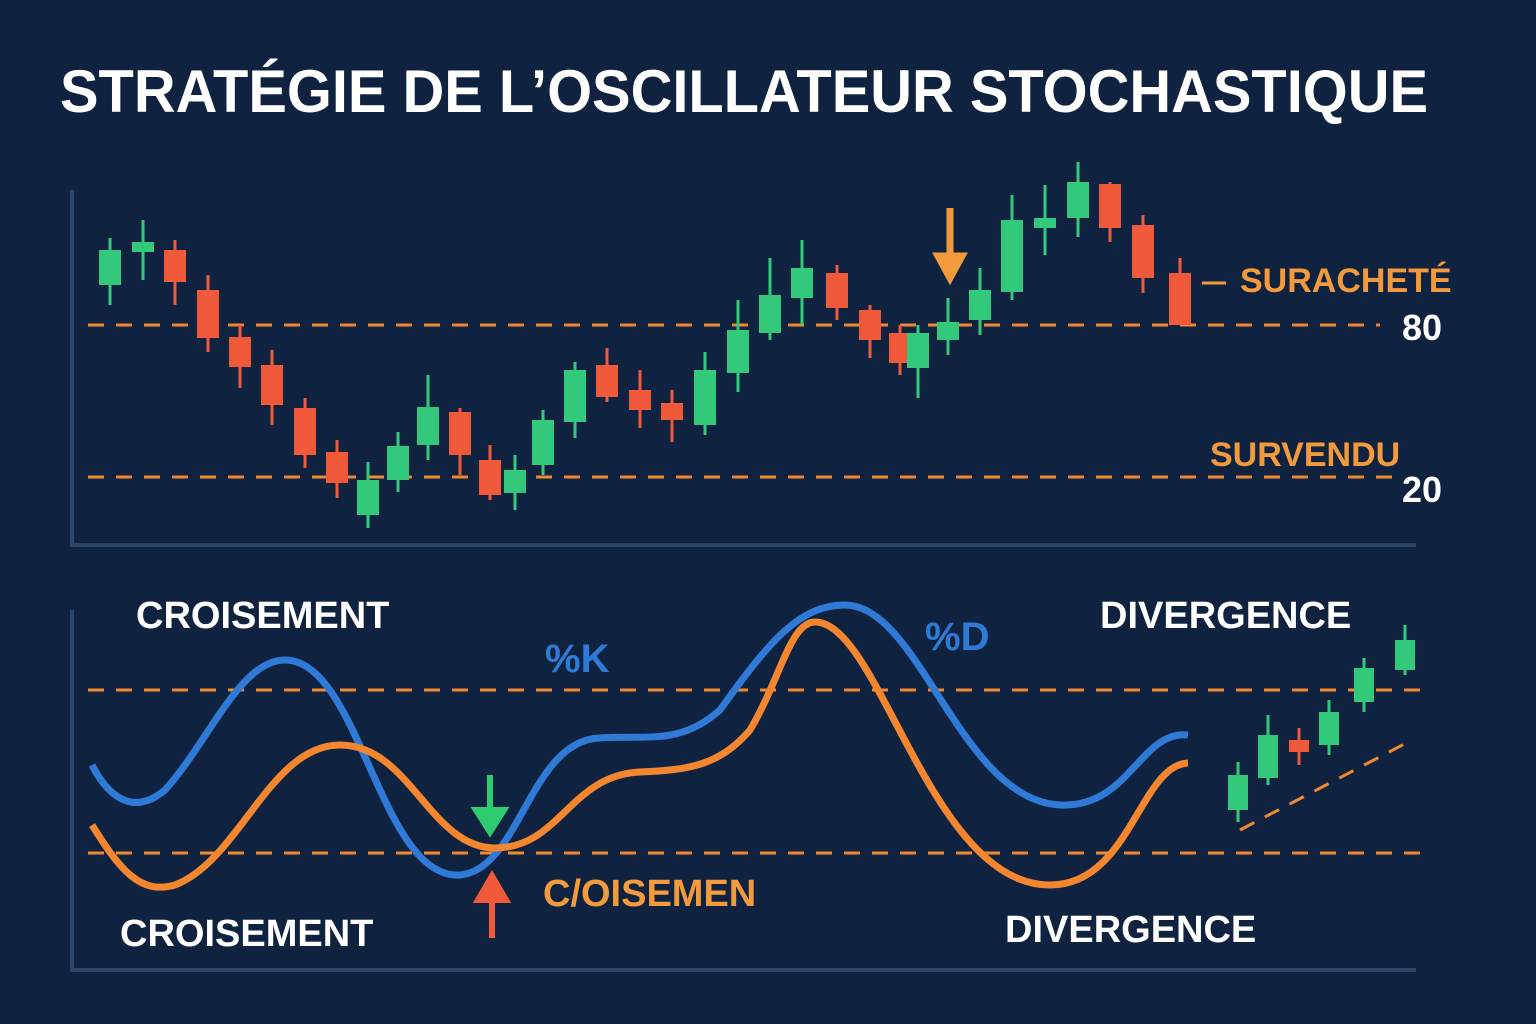 This screenshot has width=1536, height=1024. Describe the element at coordinates (490, 806) in the screenshot. I see `buy-arrow` at that location.